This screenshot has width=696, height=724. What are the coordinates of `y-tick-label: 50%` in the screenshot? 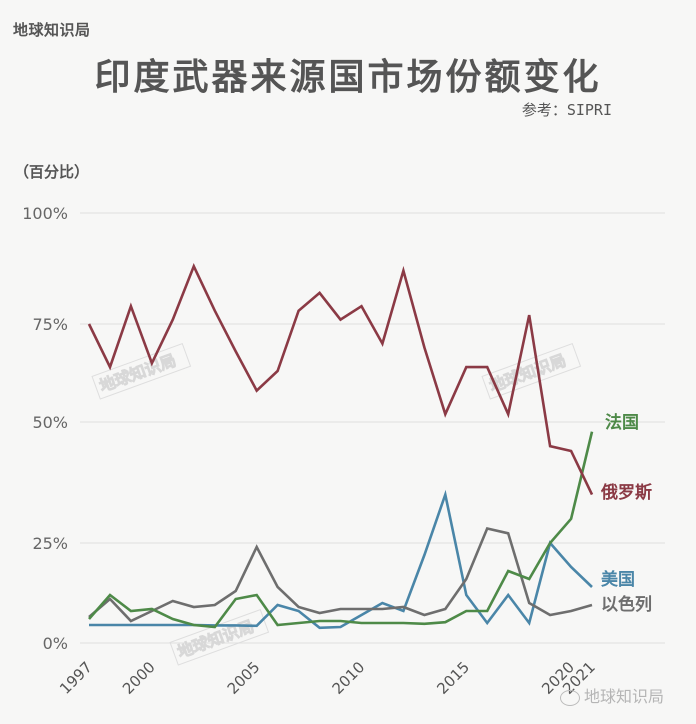 It's located at (50, 422).